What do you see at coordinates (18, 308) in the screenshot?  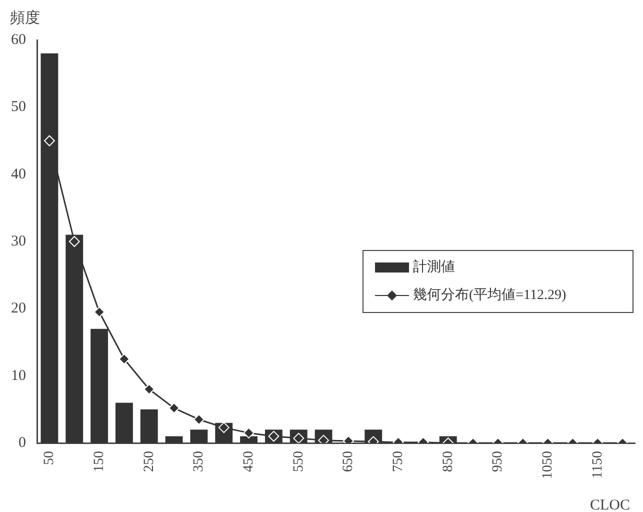 I see `y-tick-label: 20` at bounding box center [18, 308].